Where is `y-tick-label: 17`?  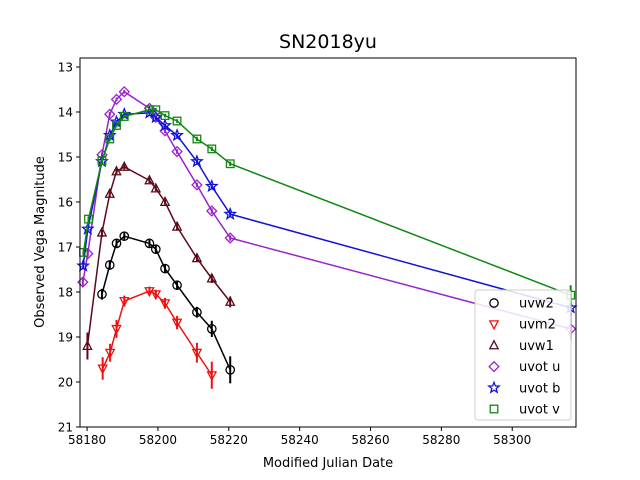 y-tick-label: 17 is located at coordinates (65, 248).